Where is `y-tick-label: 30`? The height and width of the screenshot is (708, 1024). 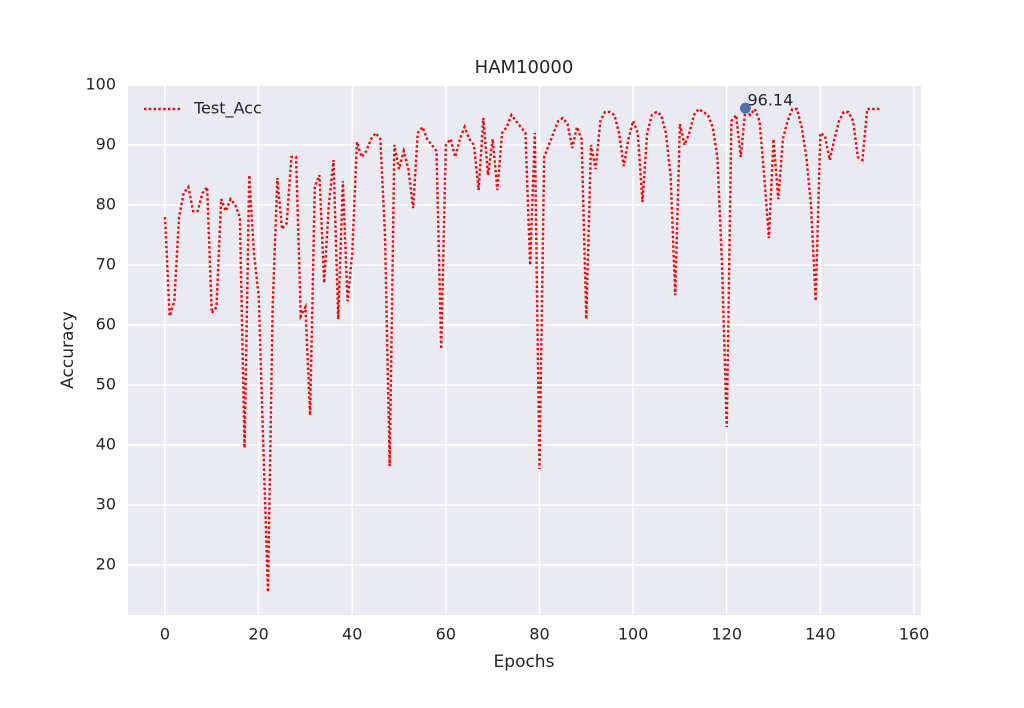 y-tick-label: 30 is located at coordinates (106, 504).